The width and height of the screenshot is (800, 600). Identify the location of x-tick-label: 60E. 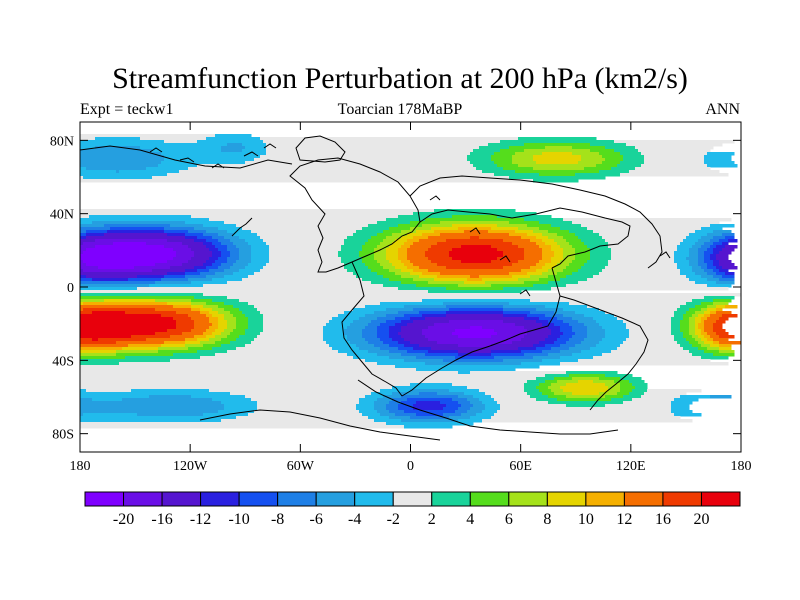
(520, 466).